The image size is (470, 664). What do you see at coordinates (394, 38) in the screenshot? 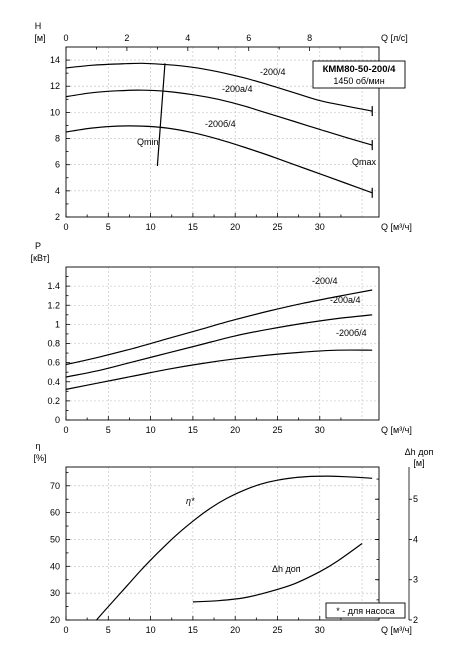
I see `x2-axis-label: Q [л/с]` at bounding box center [394, 38].